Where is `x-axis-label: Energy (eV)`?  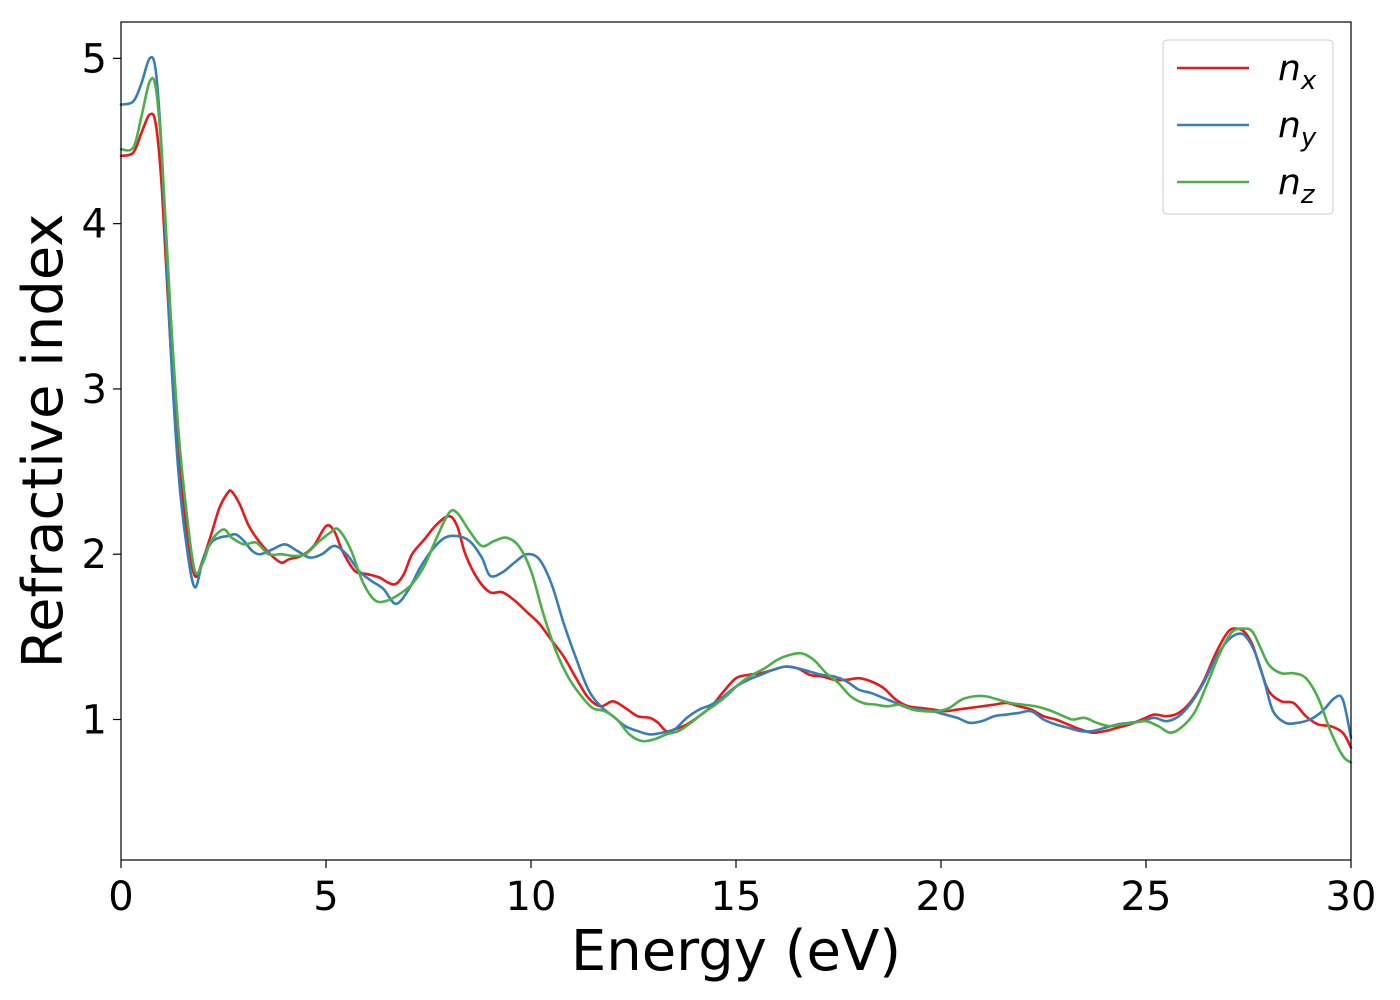
x-axis-label: Energy (eV) is located at coordinates (736, 951).